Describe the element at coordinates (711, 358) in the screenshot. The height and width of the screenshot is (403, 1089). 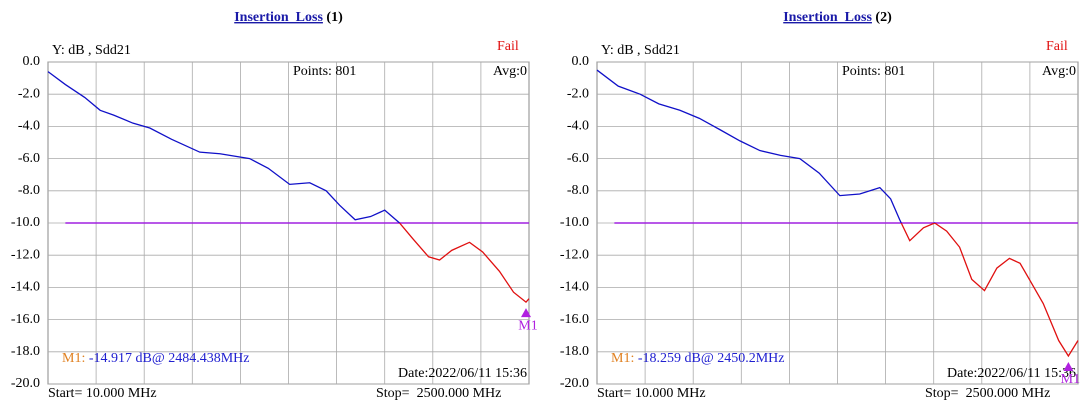
I see `readout-value: -18.259 dB@ 2450.2MHz` at that location.